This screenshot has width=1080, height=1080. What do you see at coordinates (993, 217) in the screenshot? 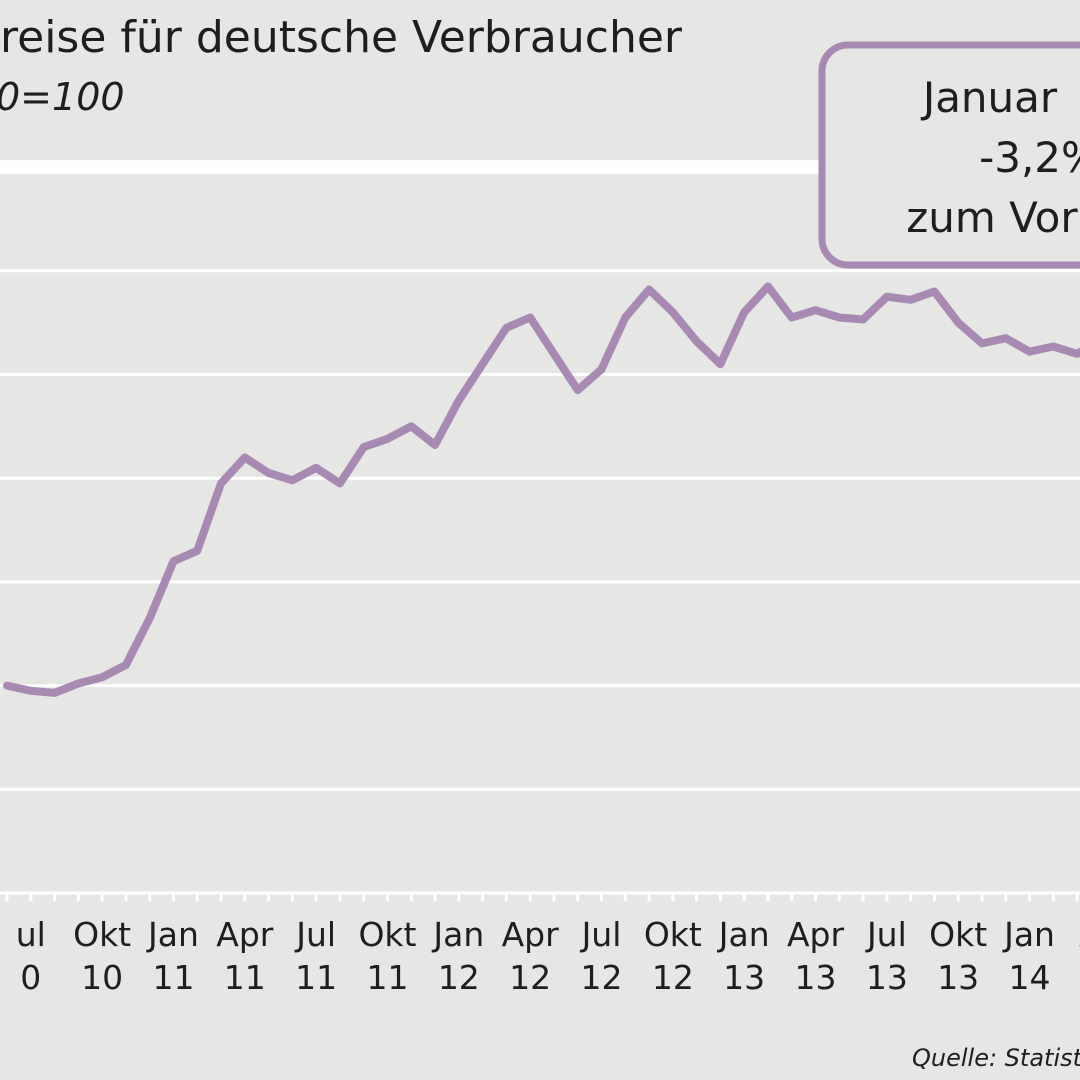
I see `callout-line-3: zum Vorm` at bounding box center [993, 217].